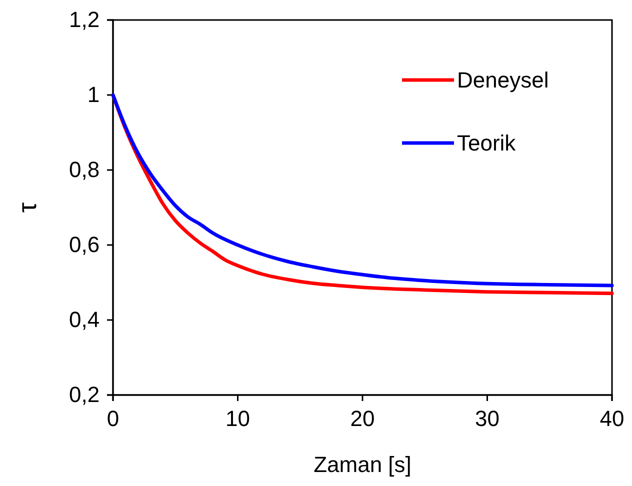  Describe the element at coordinates (84, 245) in the screenshot. I see `y-tick-label: 0,6` at that location.